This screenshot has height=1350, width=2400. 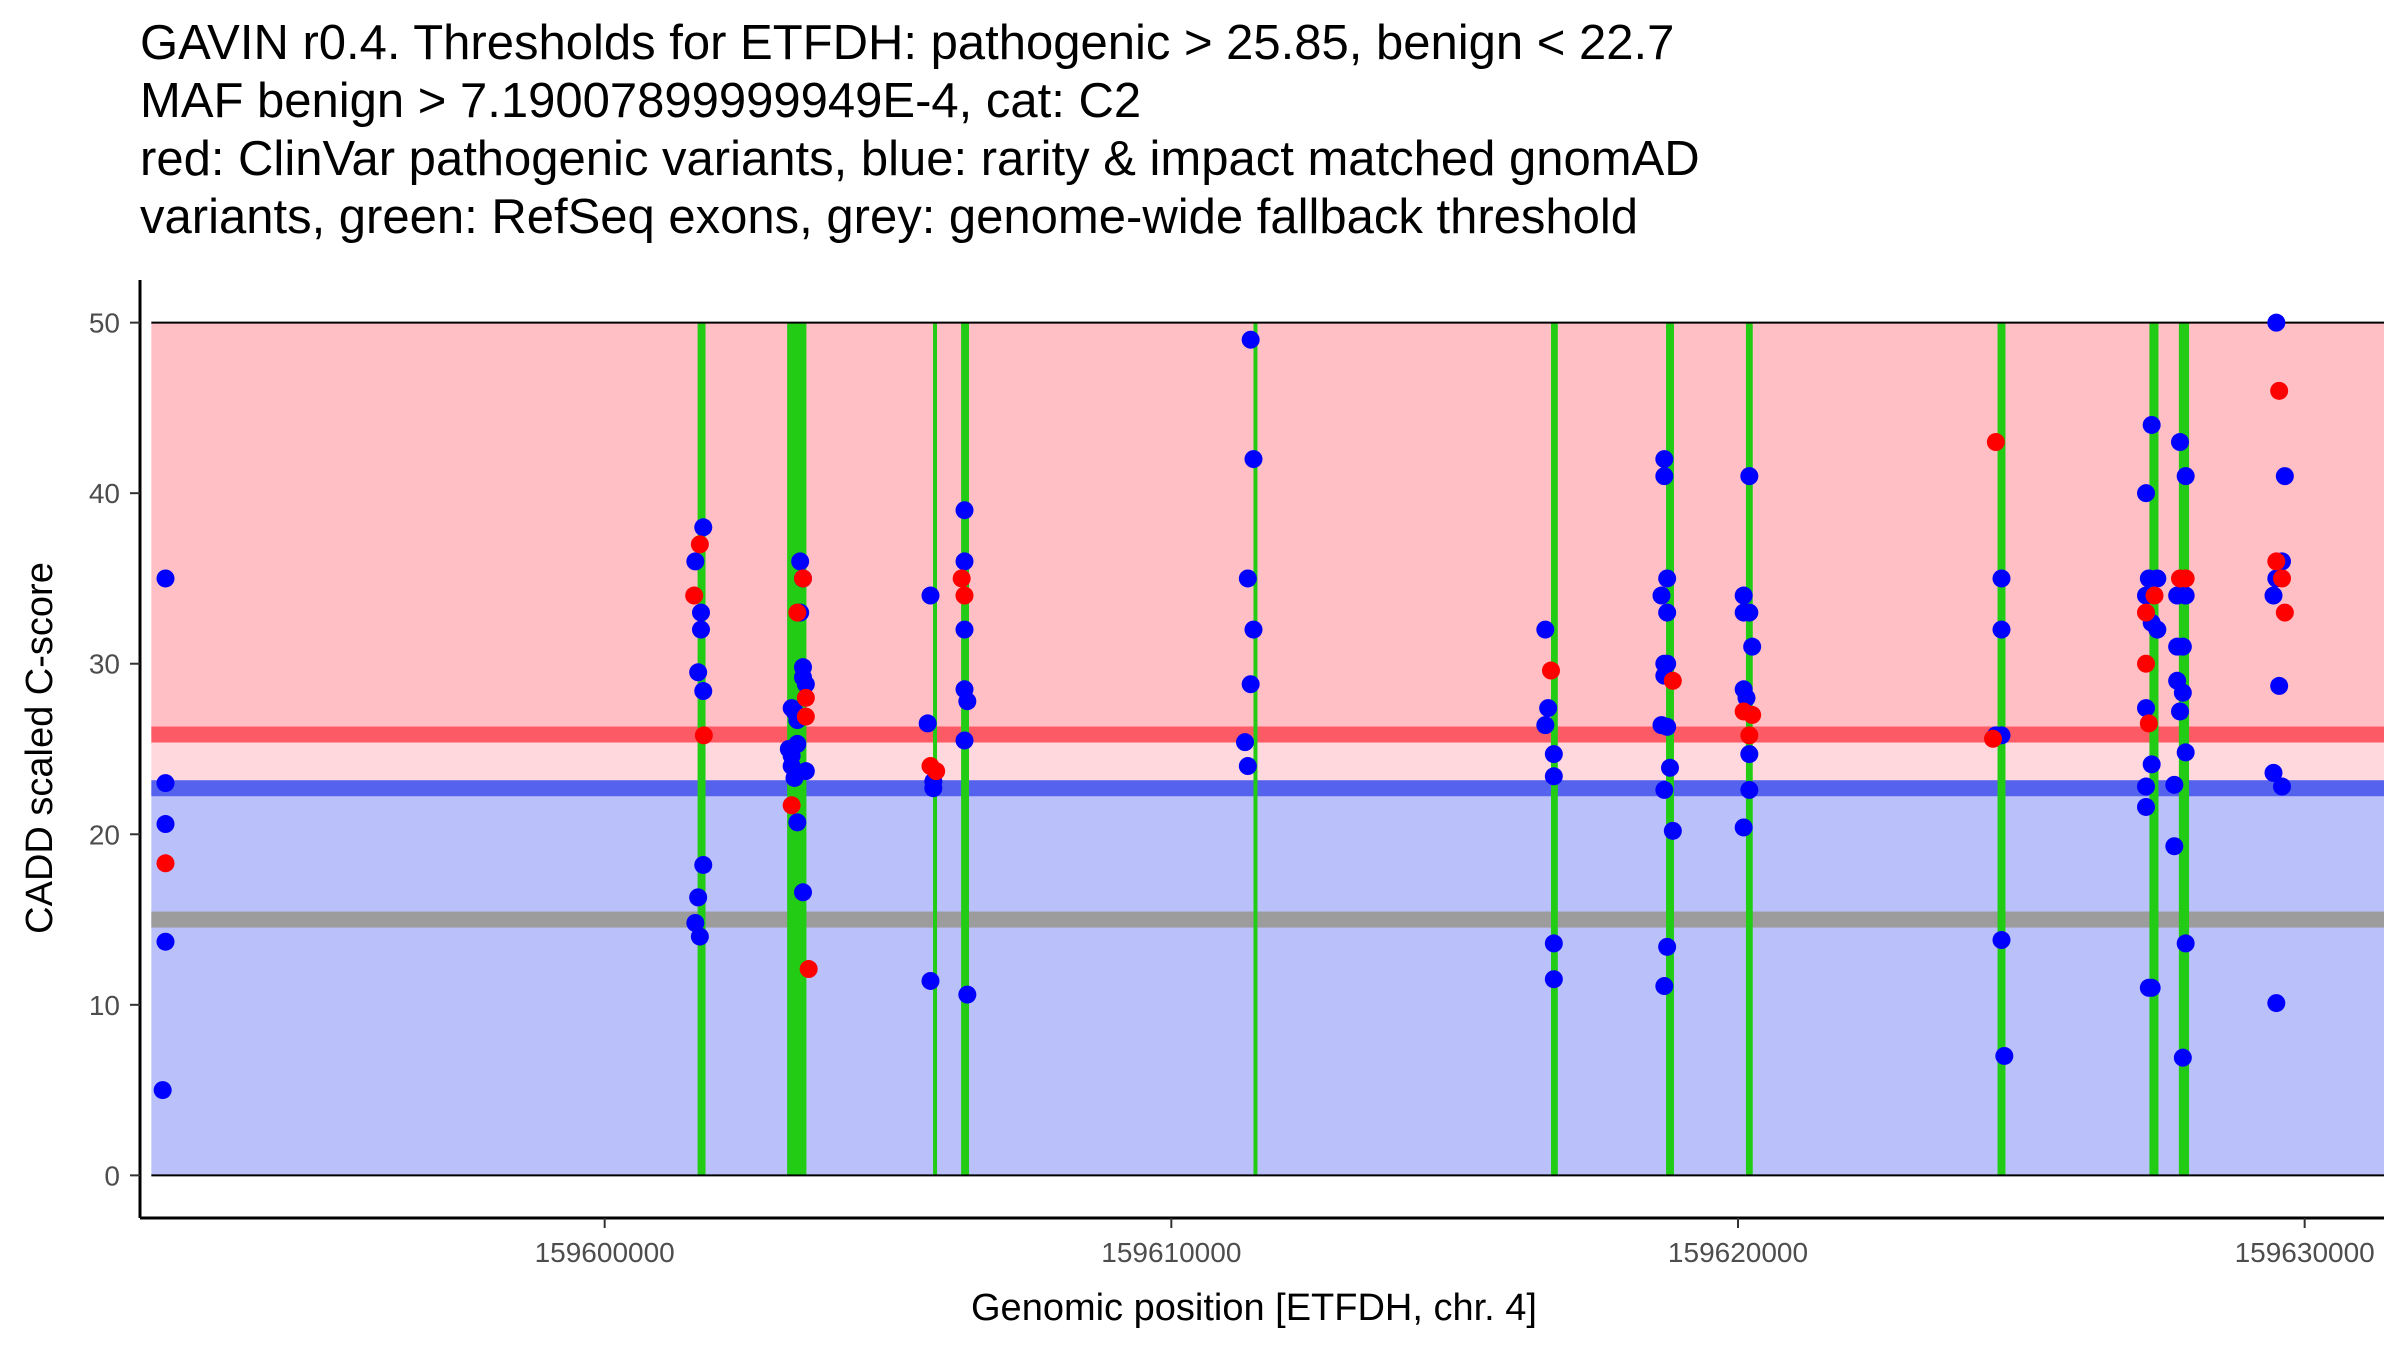 I want to click on x-tick-label: 159600000, so click(x=605, y=1252).